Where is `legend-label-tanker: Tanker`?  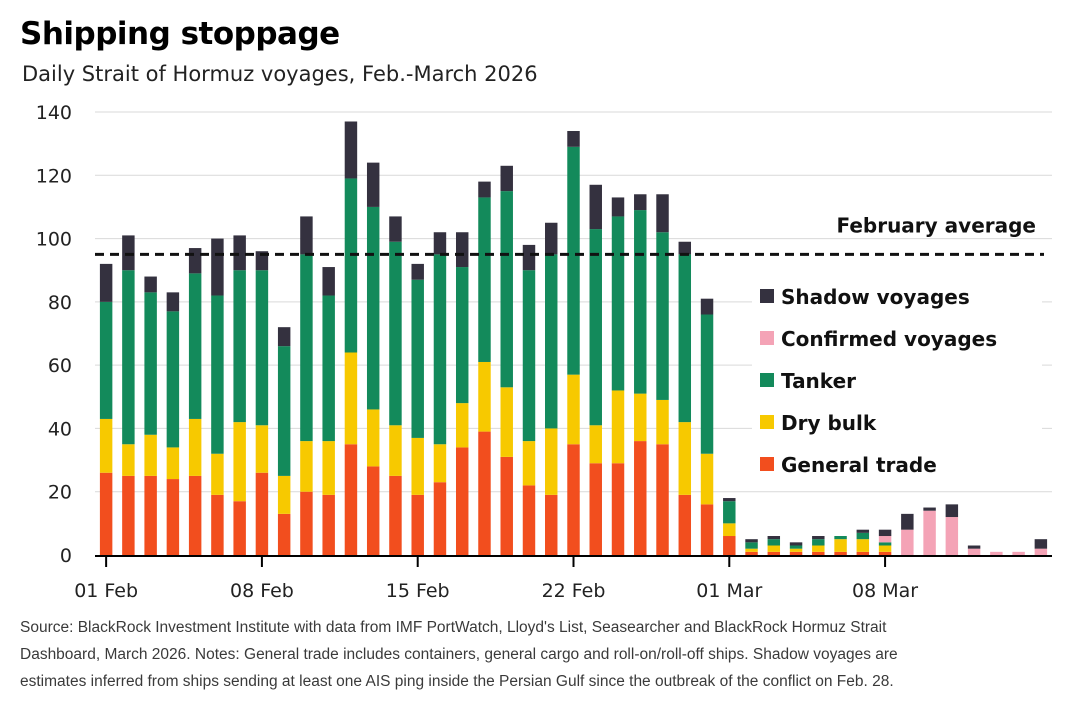
legend-label-tanker: Tanker is located at coordinates (818, 381).